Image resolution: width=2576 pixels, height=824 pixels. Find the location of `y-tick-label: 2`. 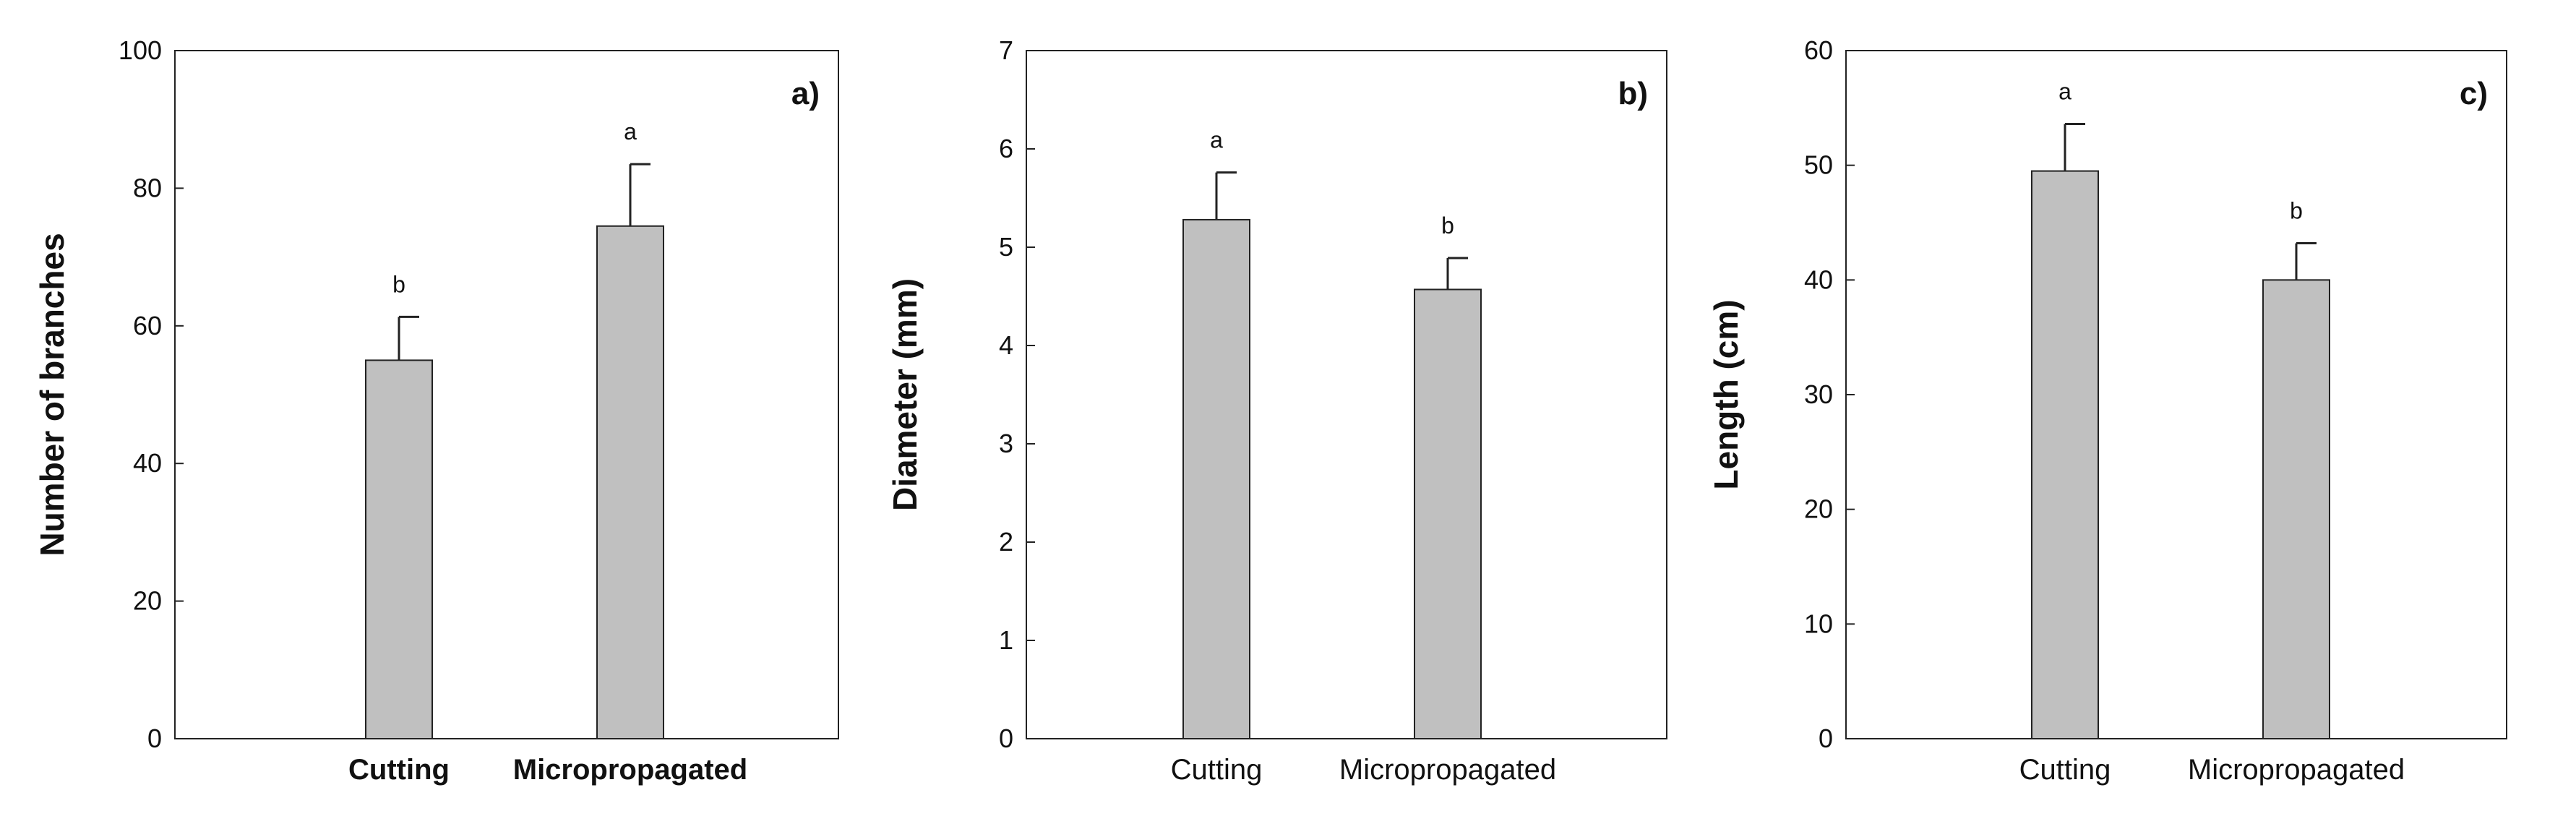

y-tick-label: 2 is located at coordinates (1006, 542).